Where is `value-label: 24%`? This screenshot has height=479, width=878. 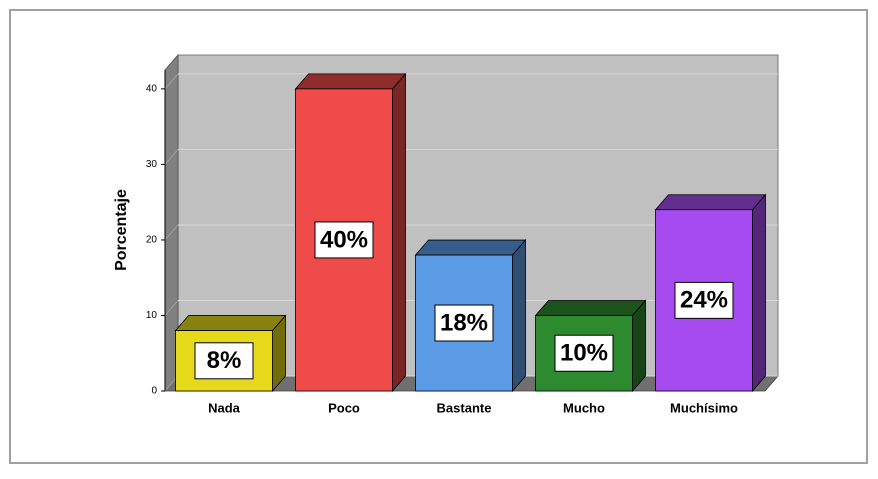
value-label: 24% is located at coordinates (704, 300).